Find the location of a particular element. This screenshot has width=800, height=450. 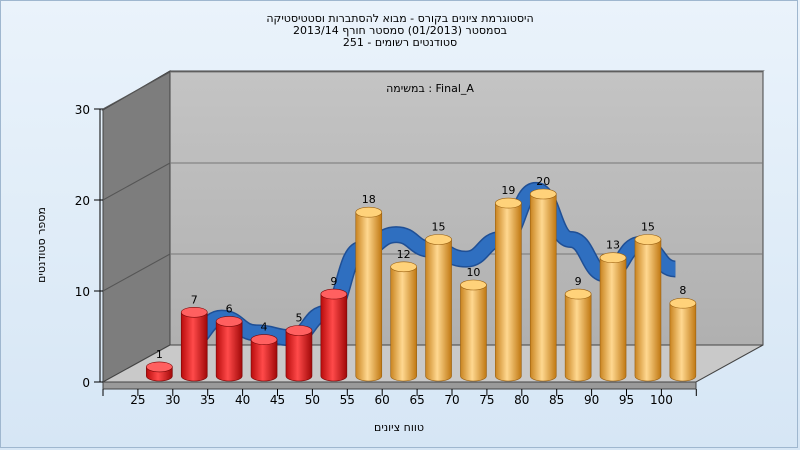

bar: 8 is located at coordinates (683, 333).